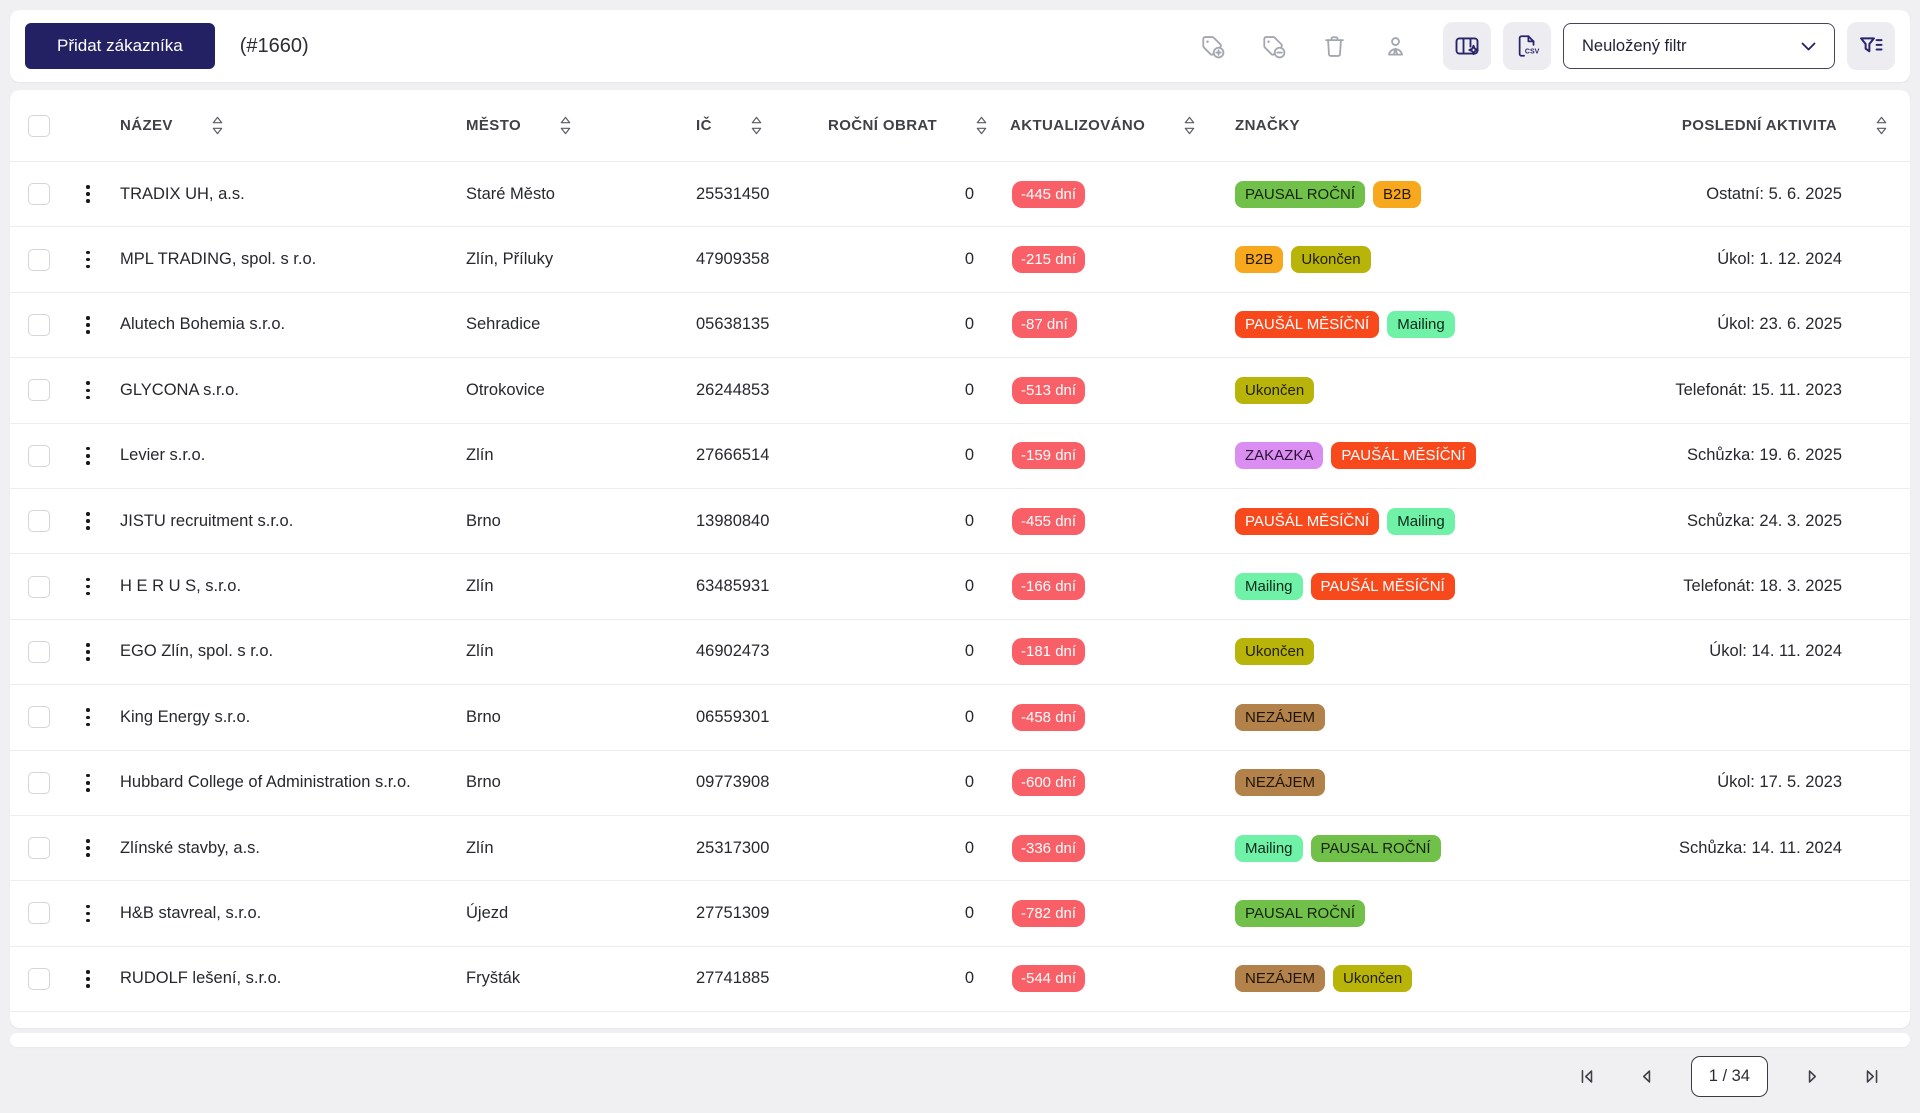  I want to click on customer-name: RUDOLF lešení, s.r.o., so click(201, 978).